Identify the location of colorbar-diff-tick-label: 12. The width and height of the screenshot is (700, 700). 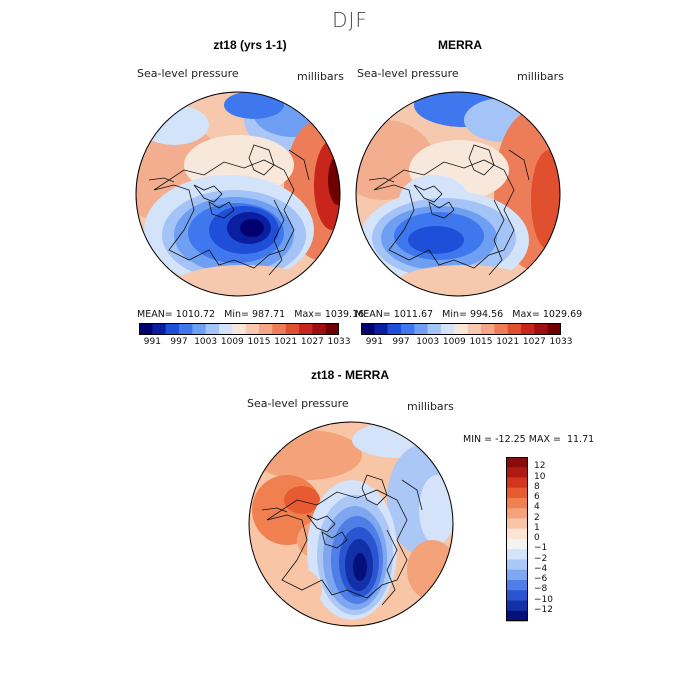
(540, 466).